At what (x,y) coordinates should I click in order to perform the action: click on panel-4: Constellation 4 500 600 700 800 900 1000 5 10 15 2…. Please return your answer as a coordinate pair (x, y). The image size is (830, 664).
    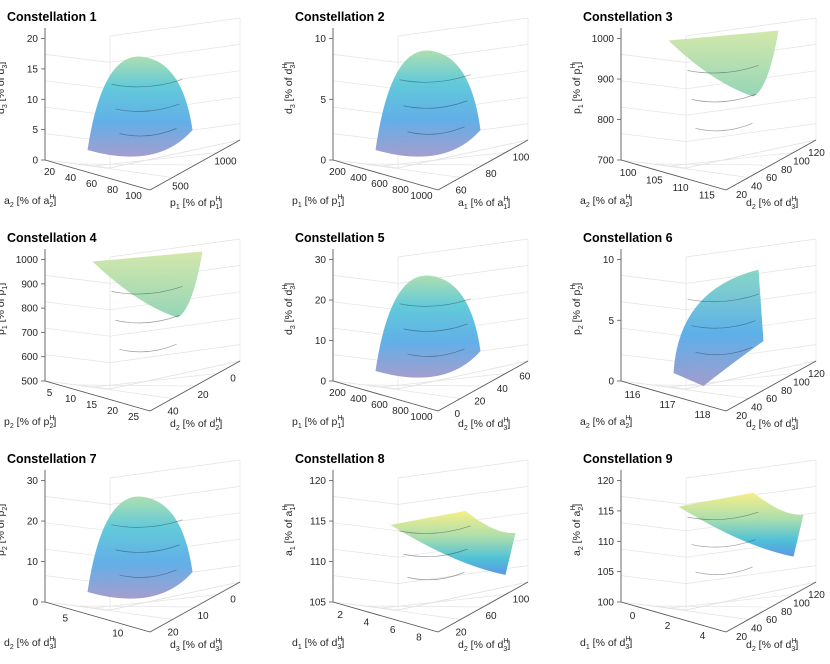
    Looking at the image, I should click on (120, 331).